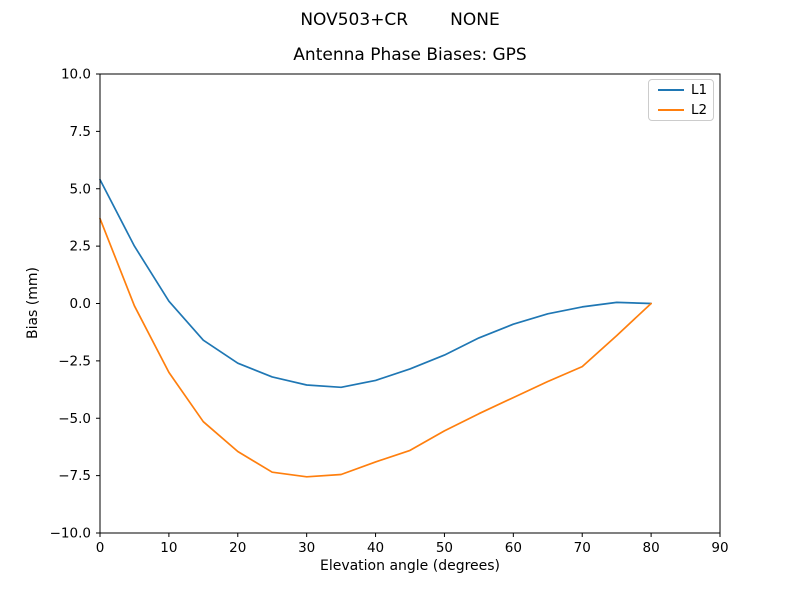  I want to click on svg-text: 7.5, so click(80, 132).